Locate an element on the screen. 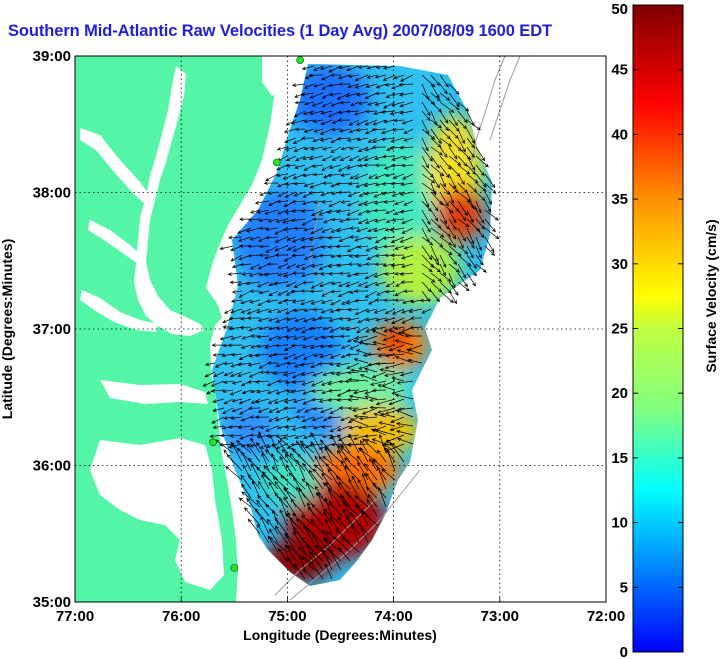 This screenshot has height=659, width=724. y-tick-label: 36:00 is located at coordinates (52, 466).